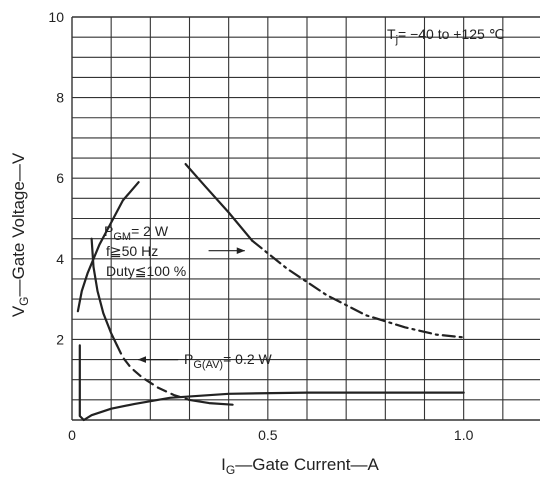  I want to click on temperature-sub: j, so click(396, 40).